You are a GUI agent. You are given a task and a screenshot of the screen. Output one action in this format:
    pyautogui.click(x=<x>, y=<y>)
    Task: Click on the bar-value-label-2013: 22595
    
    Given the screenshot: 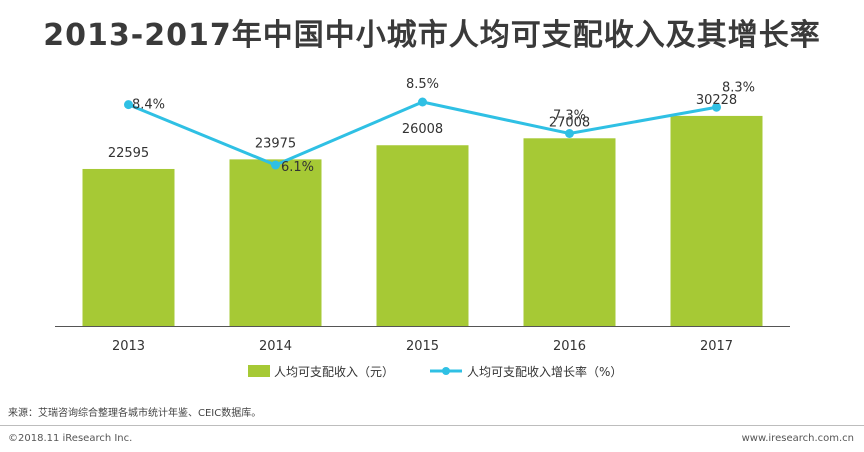 What is the action you would take?
    pyautogui.click(x=128, y=153)
    